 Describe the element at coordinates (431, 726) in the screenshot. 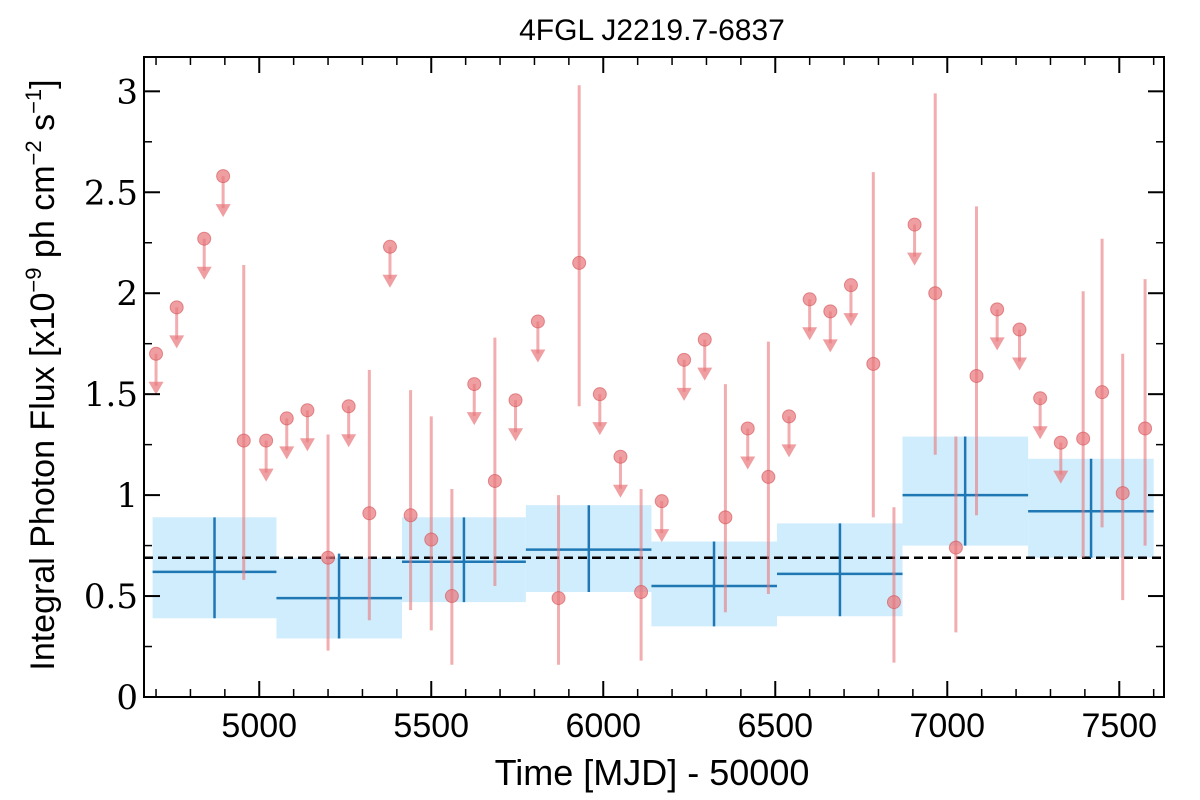

I see `x-tick-label-1: 5500` at that location.